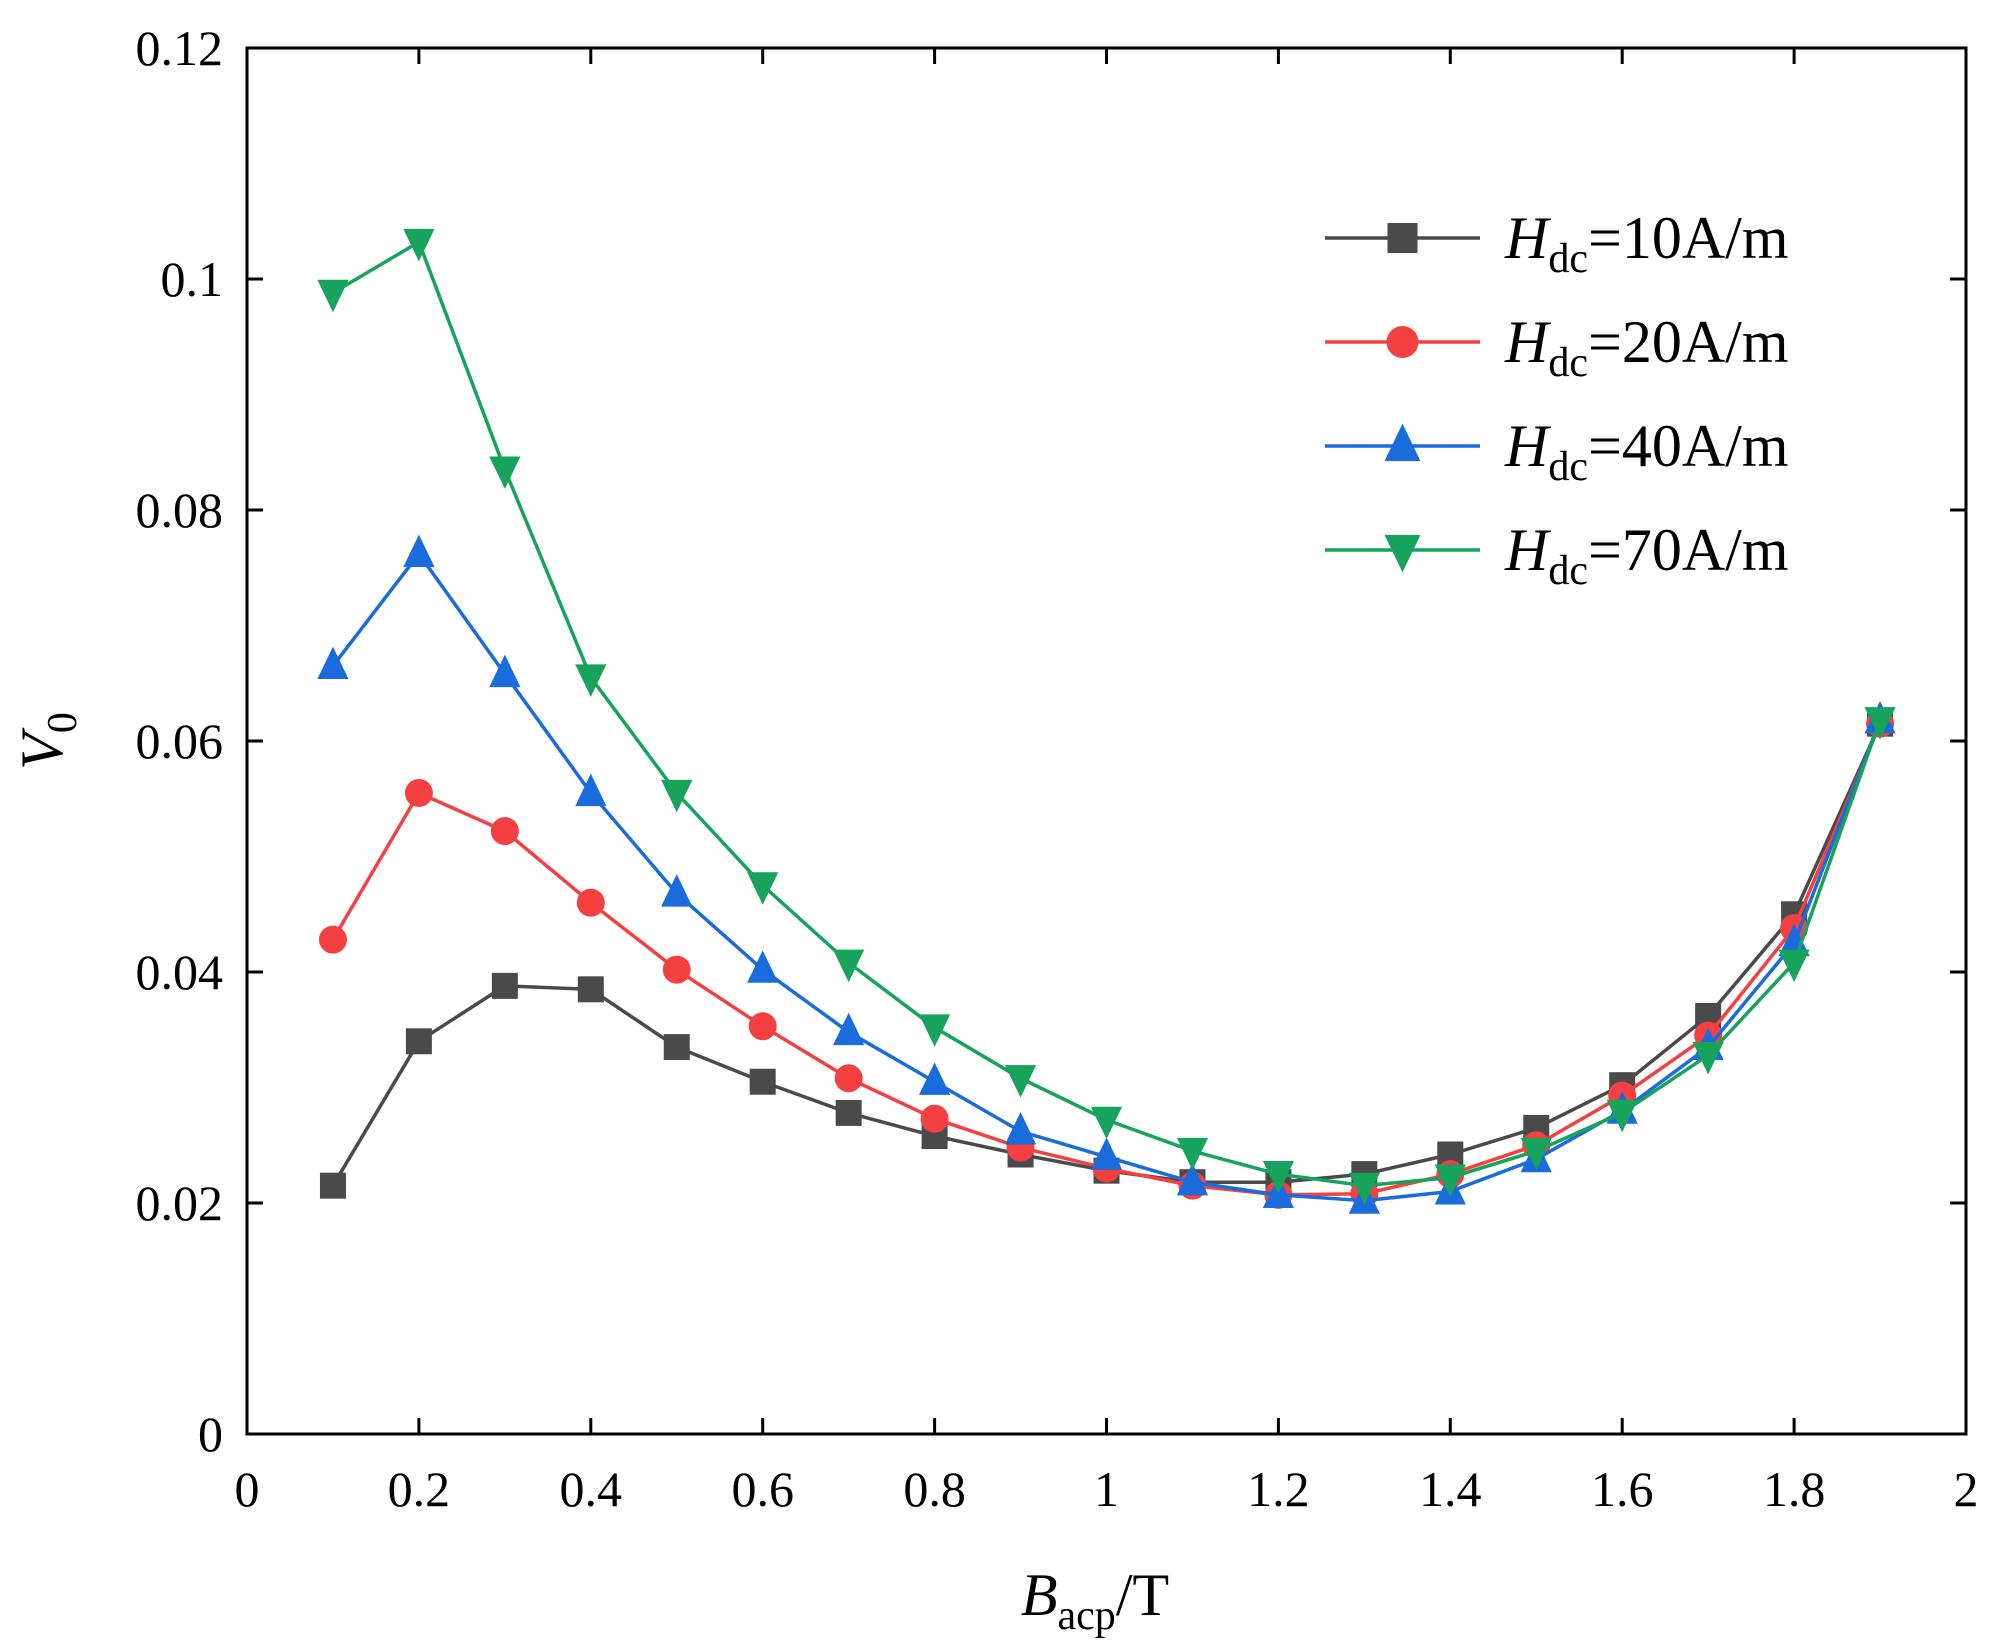 Image resolution: width=1994 pixels, height=1651 pixels. Describe the element at coordinates (1095, 1600) in the screenshot. I see `x-axis-title: Bacp/T` at that location.